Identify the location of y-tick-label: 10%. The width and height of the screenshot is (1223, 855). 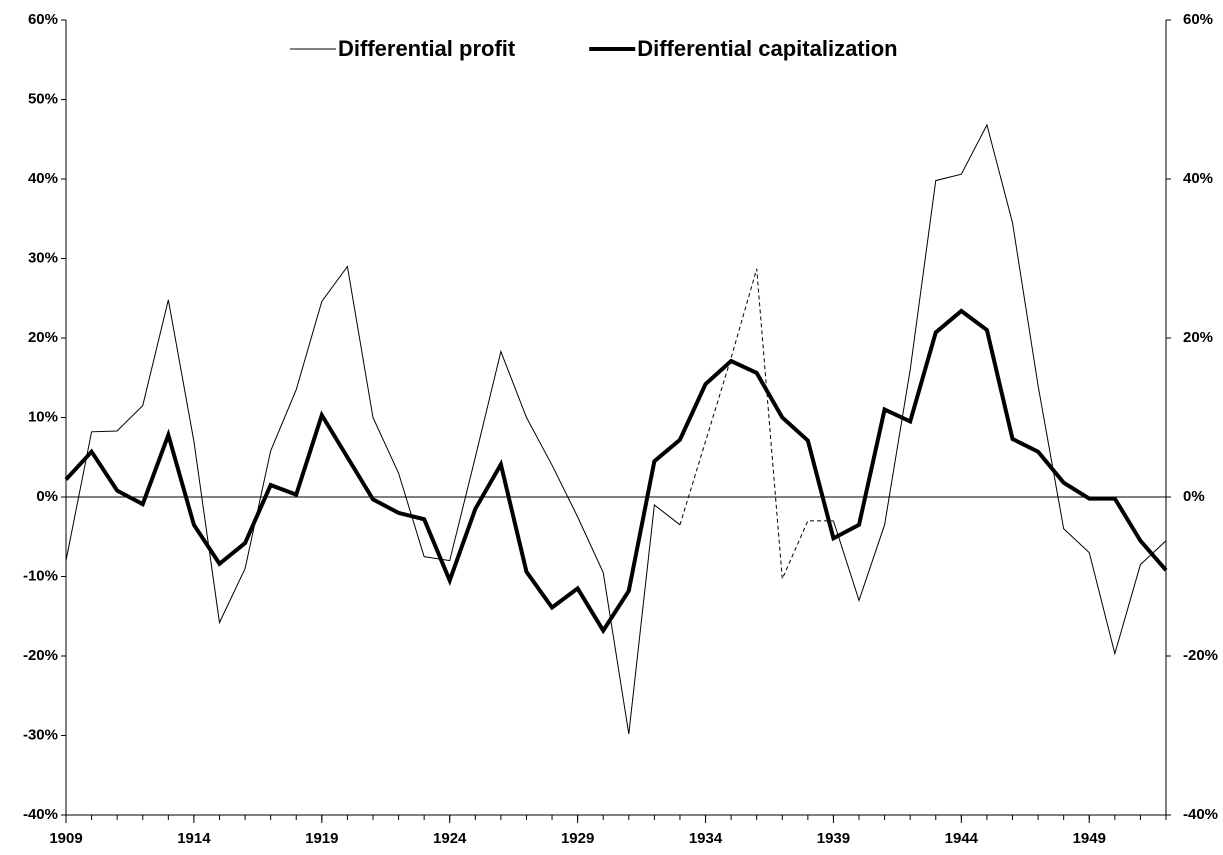
(43, 416).